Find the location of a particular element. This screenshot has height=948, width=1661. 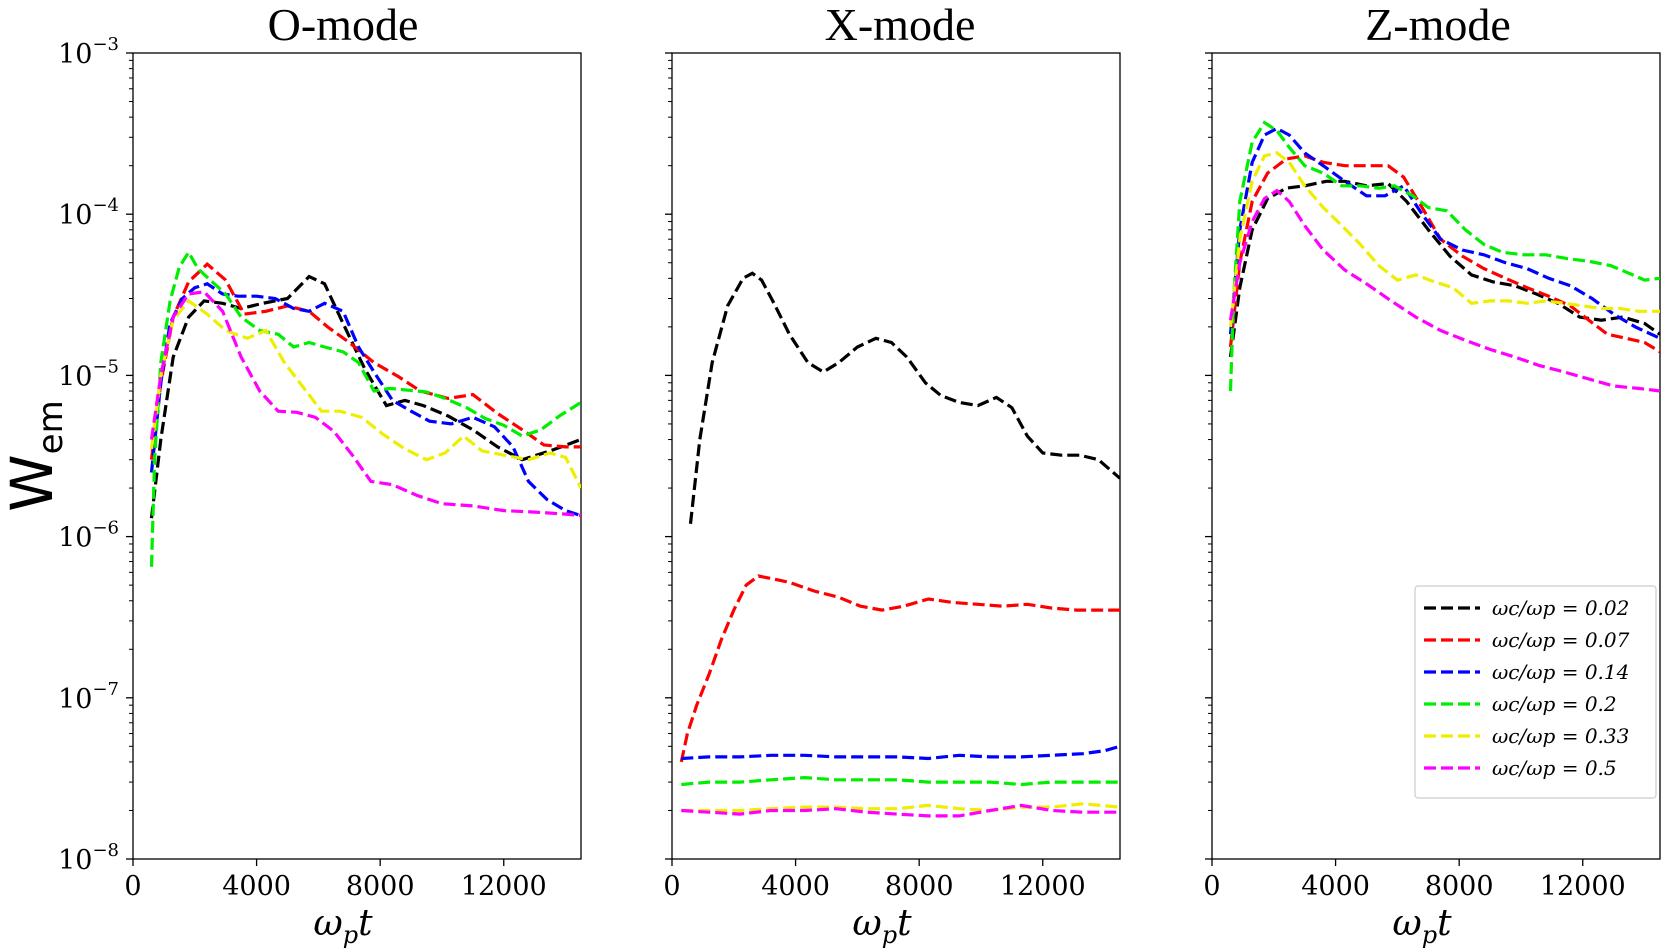

y-ticks-z-mode is located at coordinates (1208, 456).